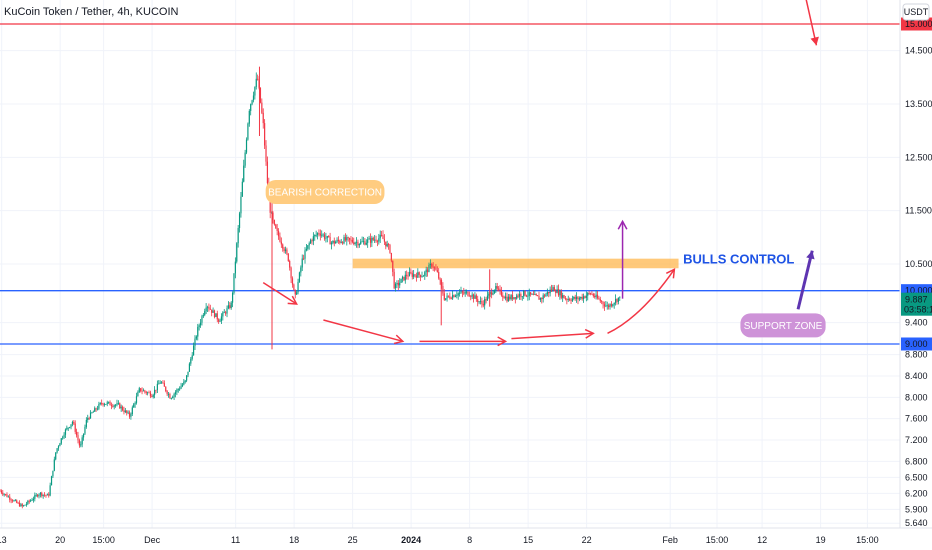 The image size is (932, 550). Describe the element at coordinates (235, 540) in the screenshot. I see `x-tick-label: 11` at that location.